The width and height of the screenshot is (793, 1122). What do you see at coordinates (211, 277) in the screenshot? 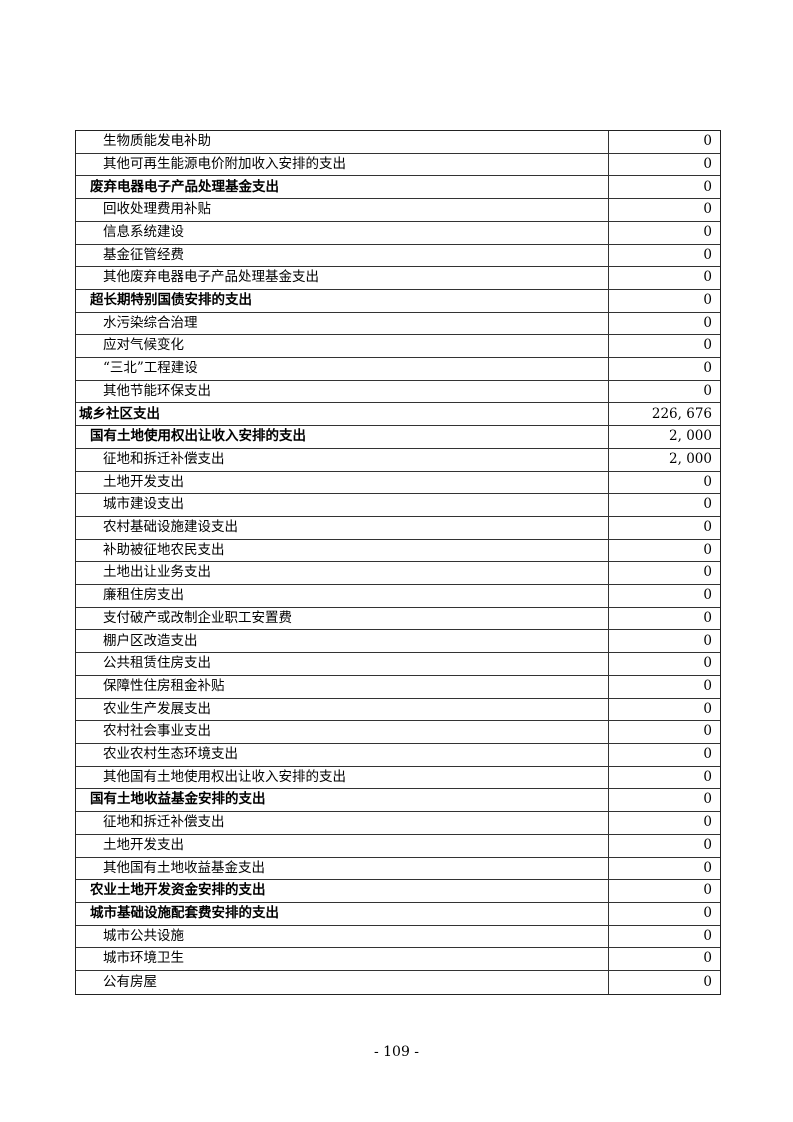
I see `row-label: 其他废弃电器电子产品处理基金支出` at bounding box center [211, 277].